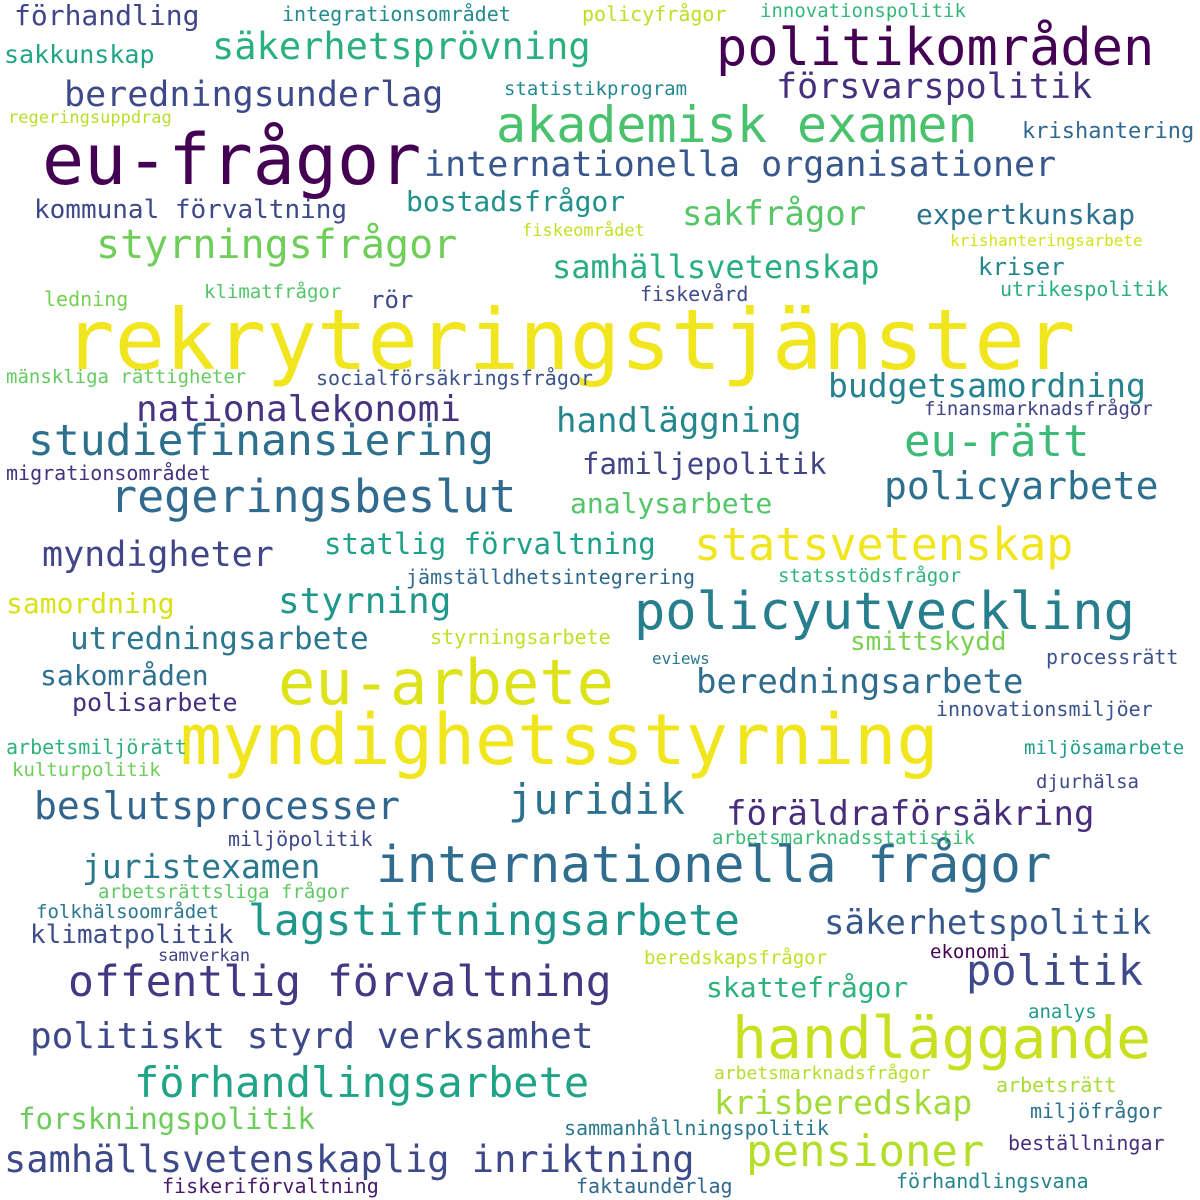  Describe the element at coordinates (490, 544) in the screenshot. I see `cloud-word: statlig förvaltning` at that location.